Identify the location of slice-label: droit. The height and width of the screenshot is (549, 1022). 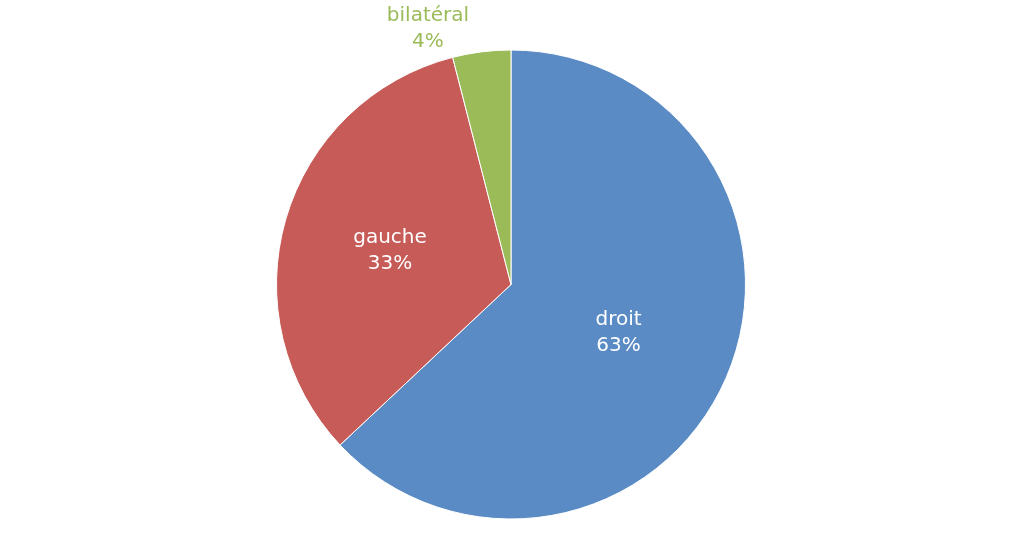
(618, 318).